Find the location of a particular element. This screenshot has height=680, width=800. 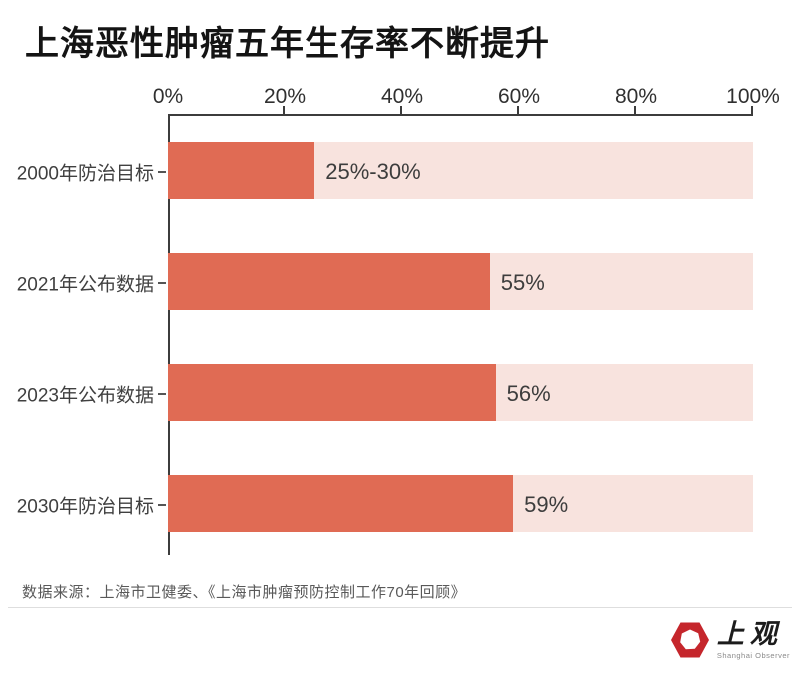

x-axis-label: 60% is located at coordinates (519, 96).